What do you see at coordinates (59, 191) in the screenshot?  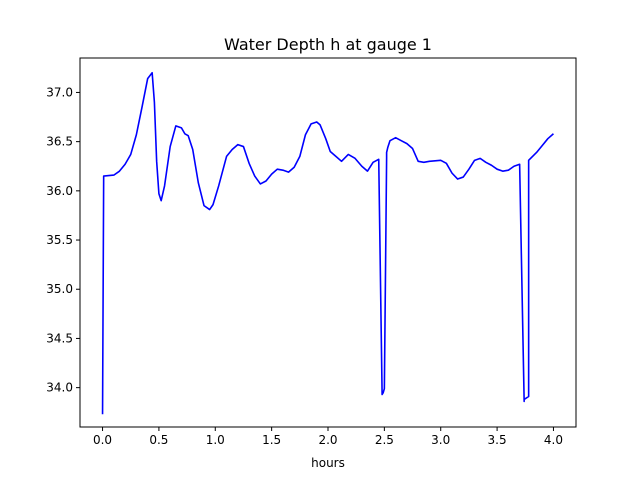 I see `y-tick-label: 36.0` at bounding box center [59, 191].